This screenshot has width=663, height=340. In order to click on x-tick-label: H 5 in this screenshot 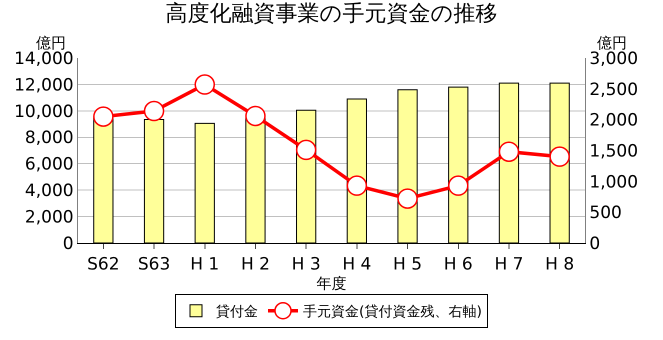, I will do `click(407, 264)`.